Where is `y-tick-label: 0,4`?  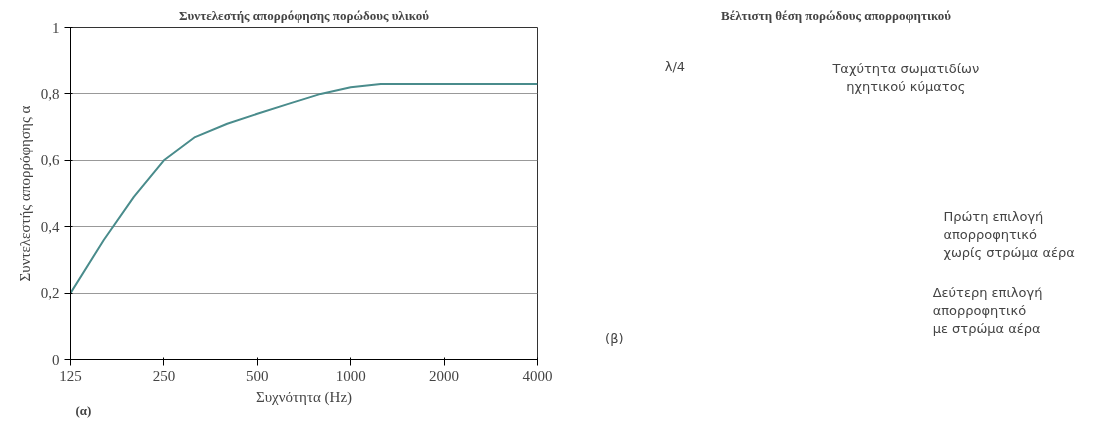 y-tick-label: 0,4 is located at coordinates (50, 226).